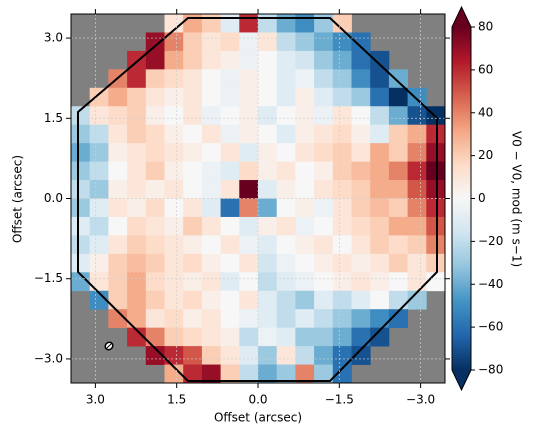 This screenshot has height=437, width=533. Describe the element at coordinates (48, 358) in the screenshot. I see `y-tick-label: −3.0` at that location.